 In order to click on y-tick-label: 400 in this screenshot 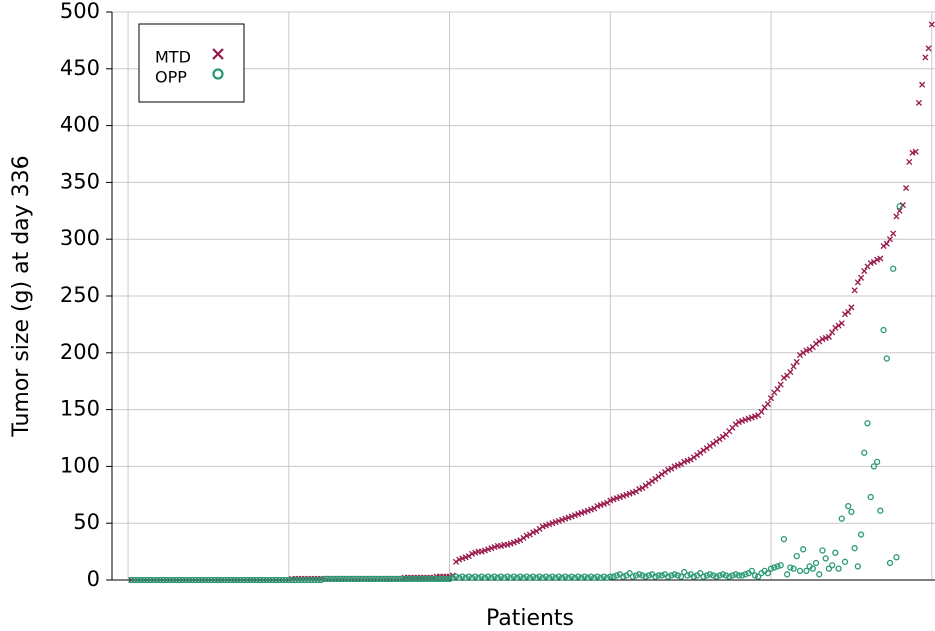, I will do `click(80, 125)`.